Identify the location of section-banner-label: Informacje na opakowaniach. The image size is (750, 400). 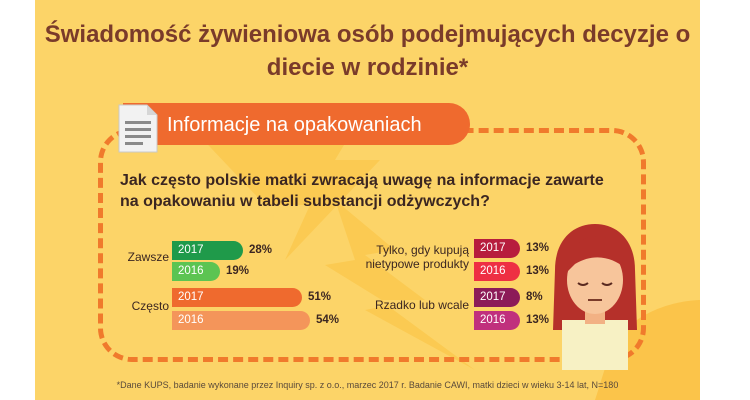
(294, 125).